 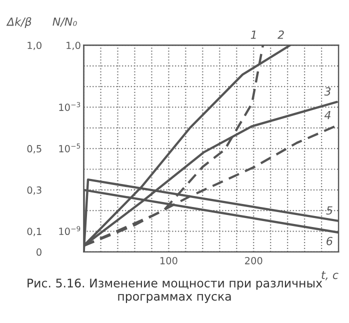 What do you see at coordinates (34, 149) in the screenshot?
I see `y-tick-label: 0,5` at bounding box center [34, 149].